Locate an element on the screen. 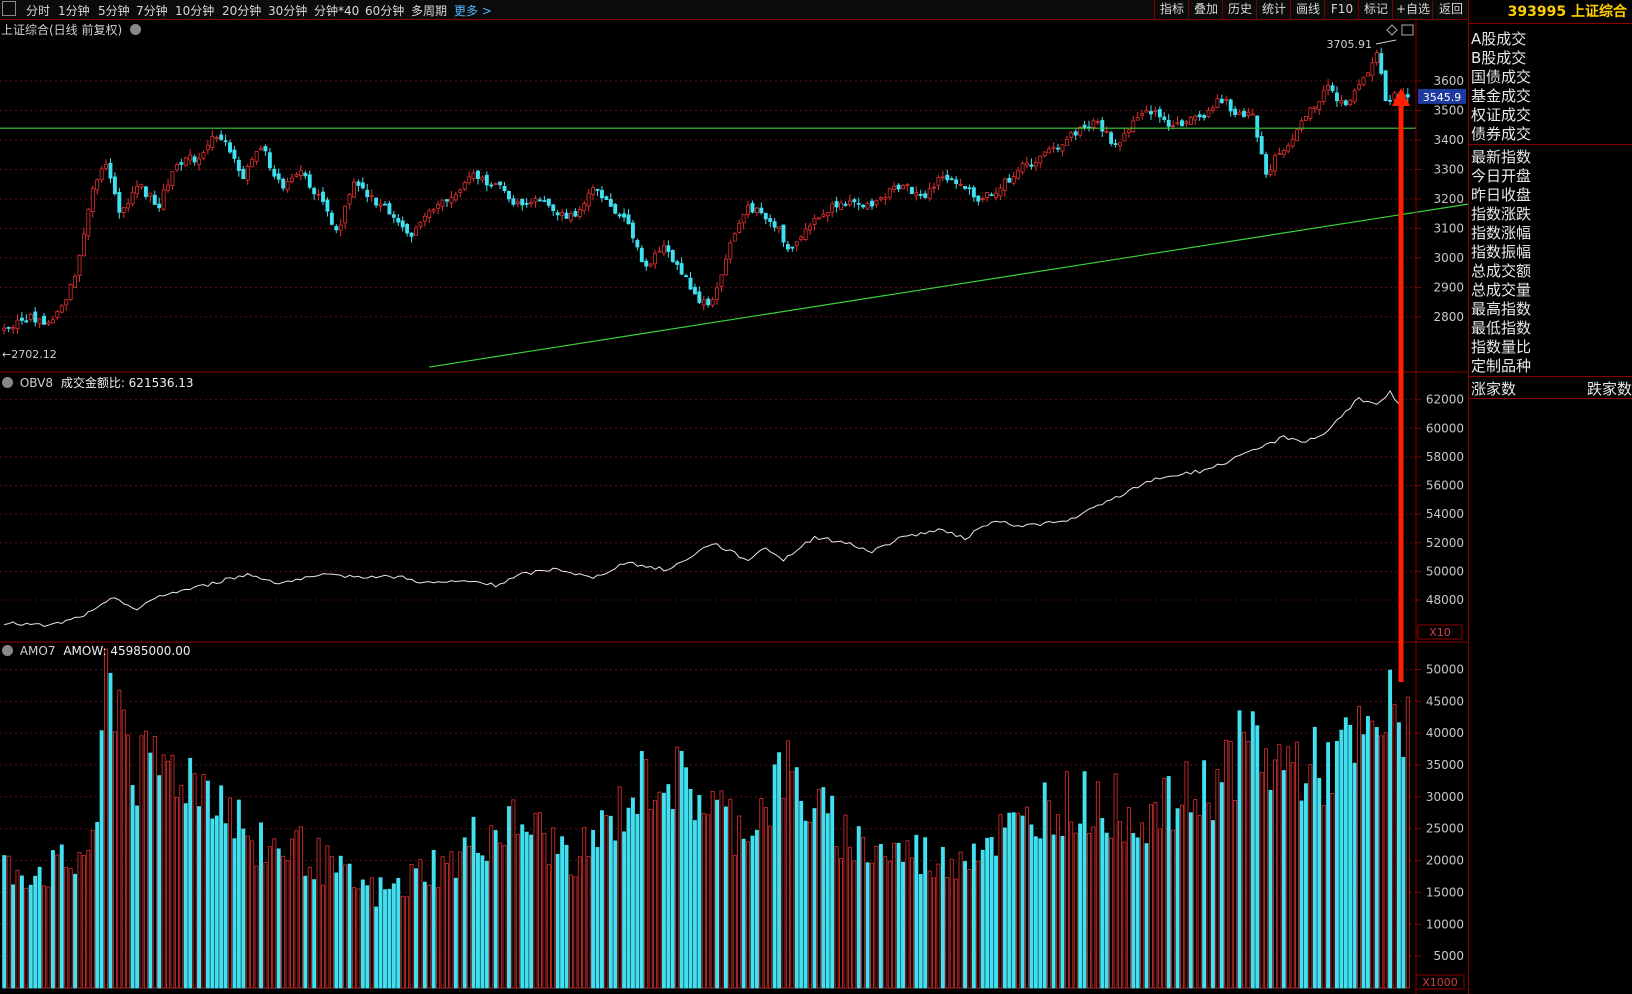 This screenshot has width=1632, height=994. period-tab-4: 10分钟 is located at coordinates (195, 11).